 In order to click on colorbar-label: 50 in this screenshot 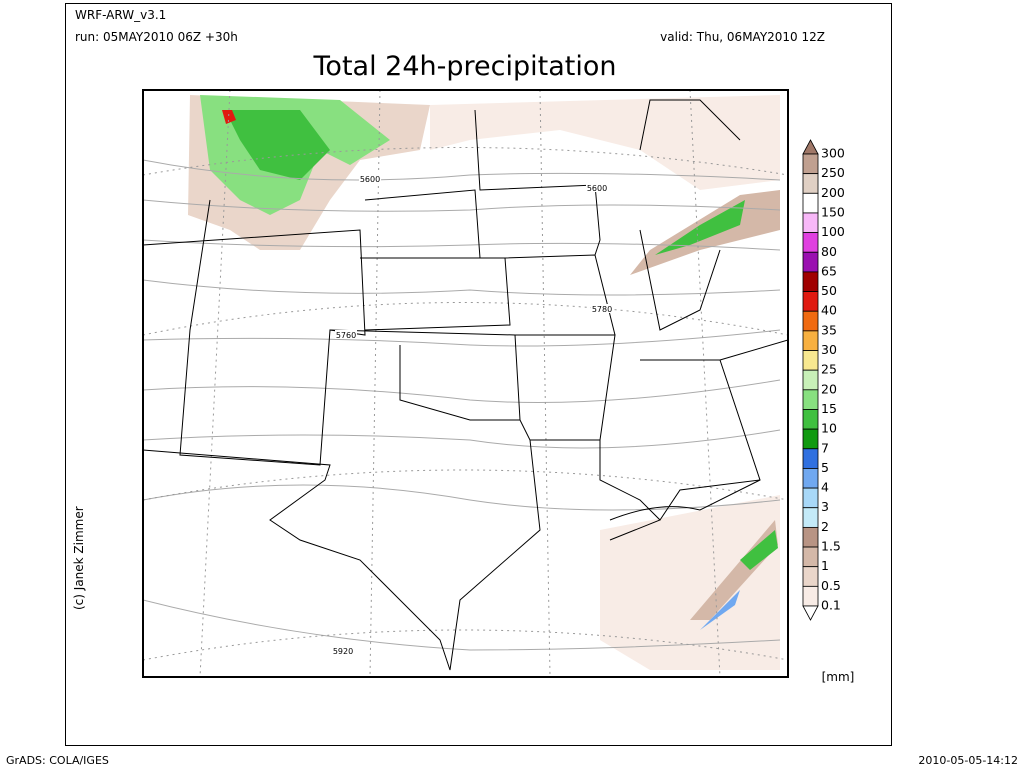, I will do `click(829, 290)`.